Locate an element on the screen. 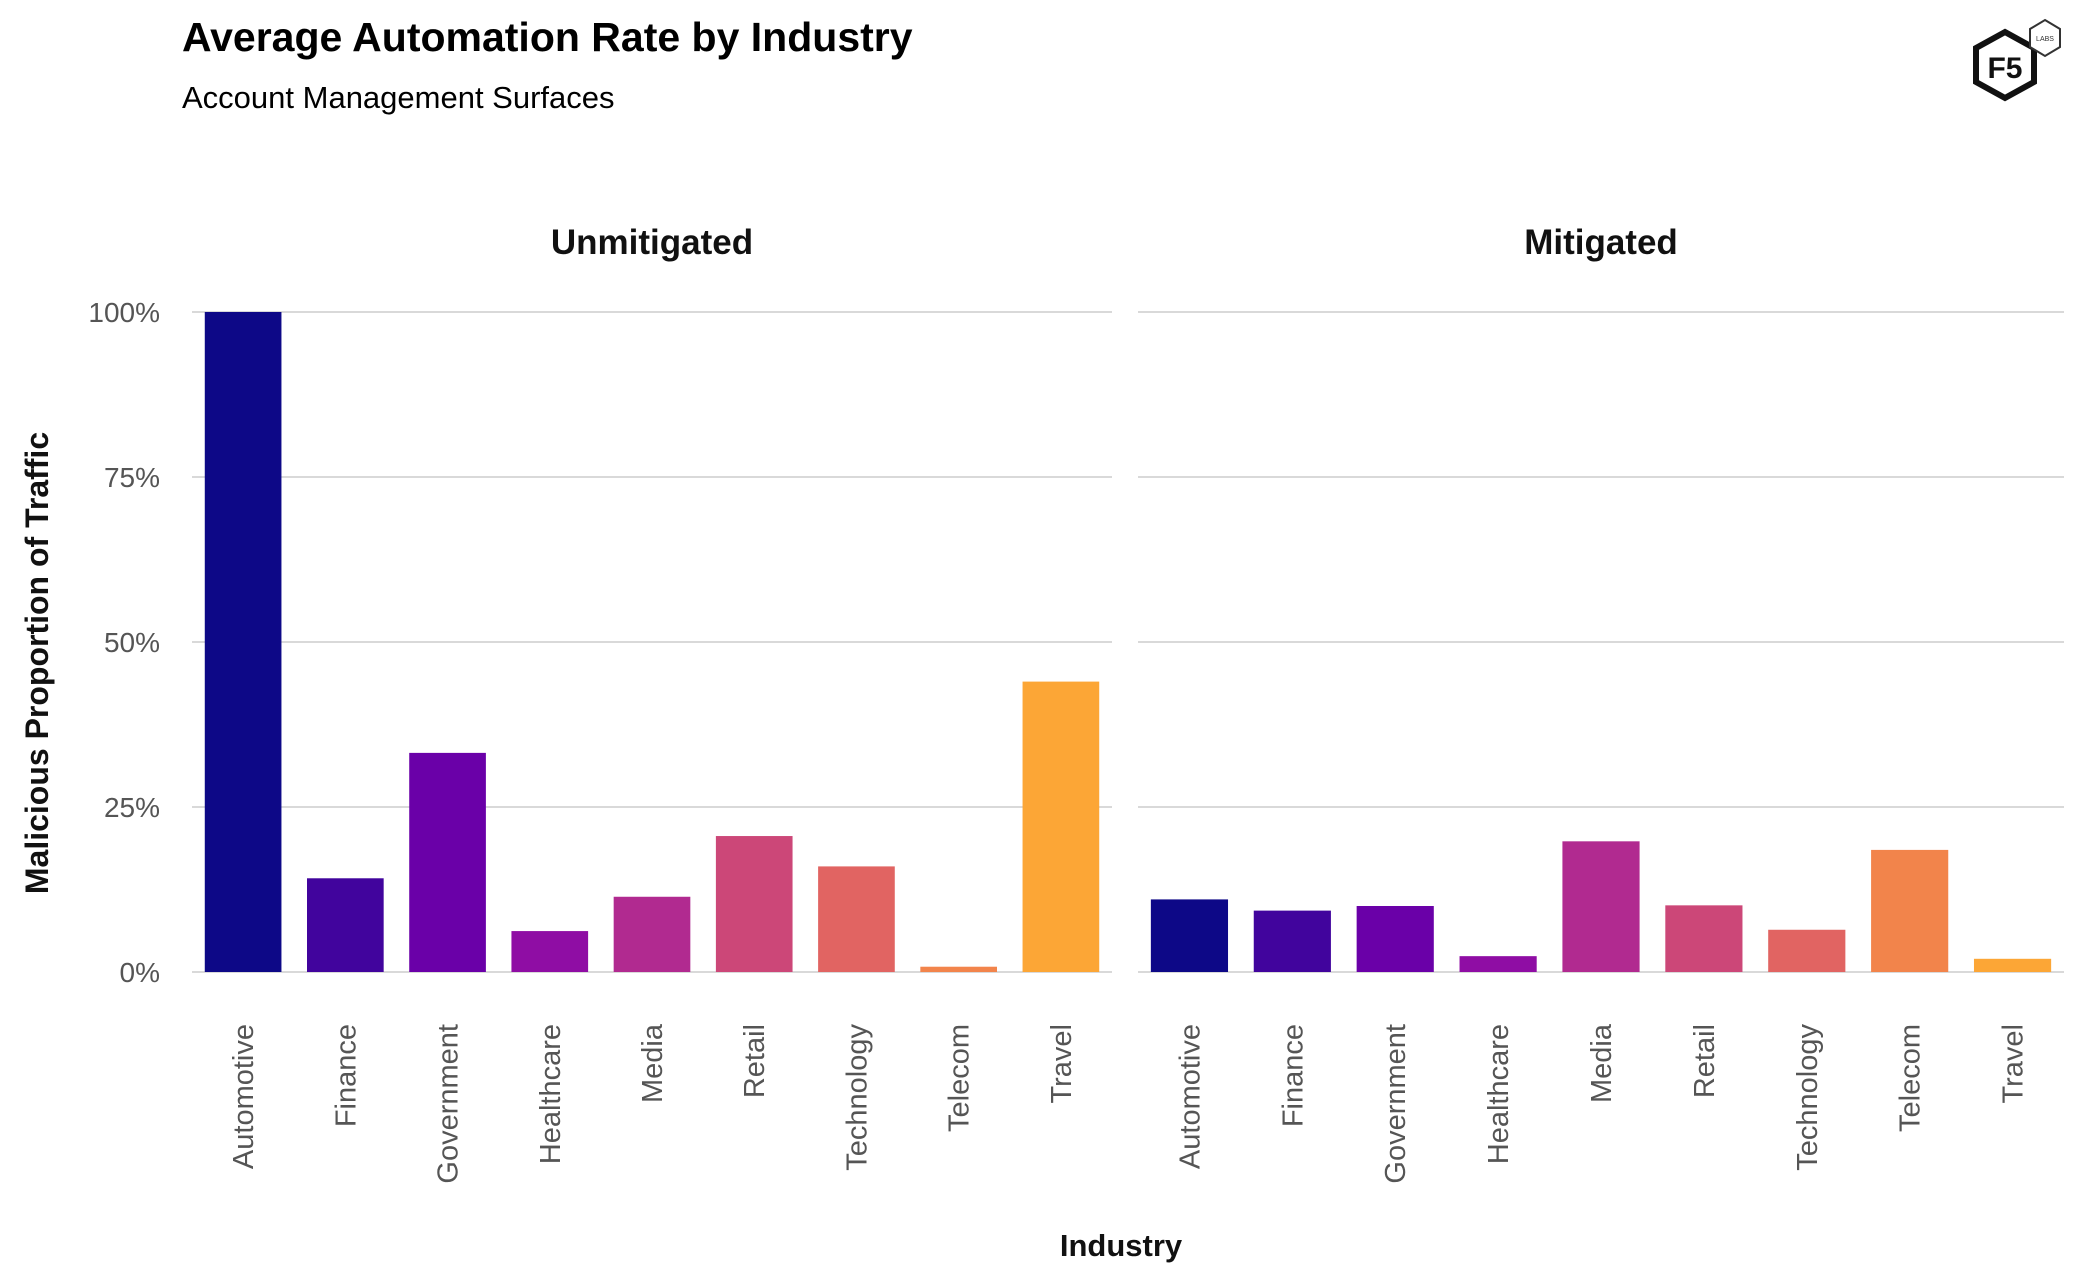  chart-subtitle: Account Management Surfaces is located at coordinates (398, 97).